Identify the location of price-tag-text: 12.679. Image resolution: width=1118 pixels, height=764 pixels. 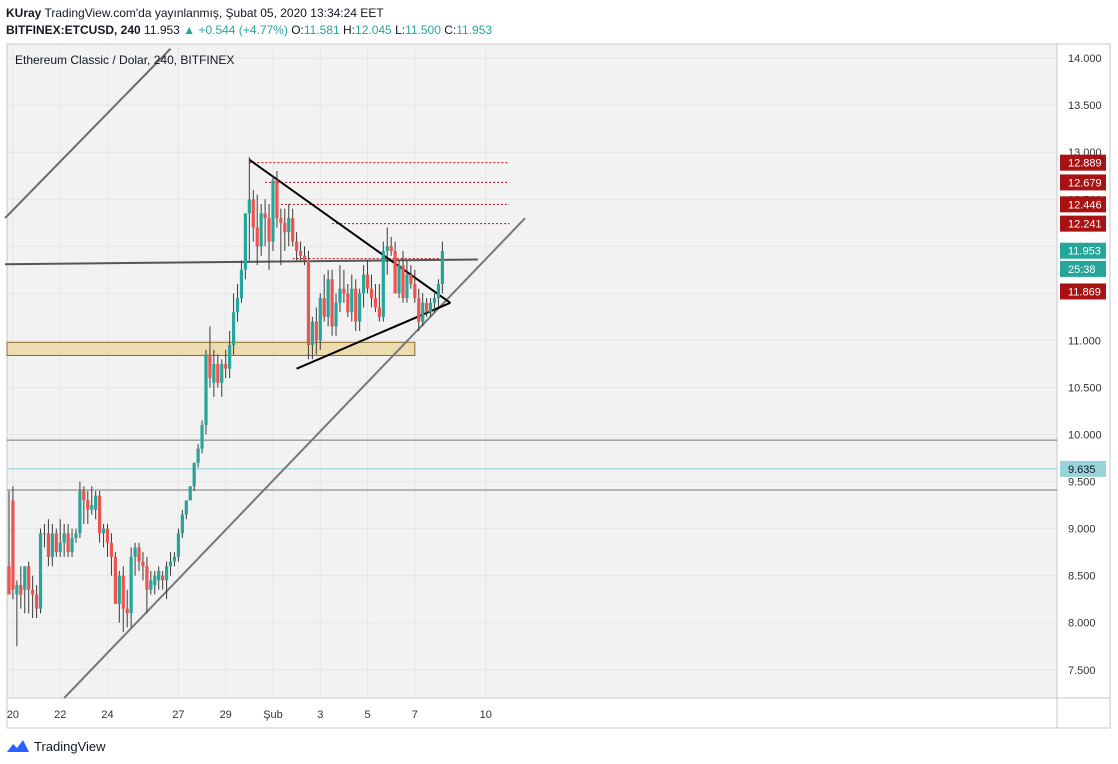
(1085, 183).